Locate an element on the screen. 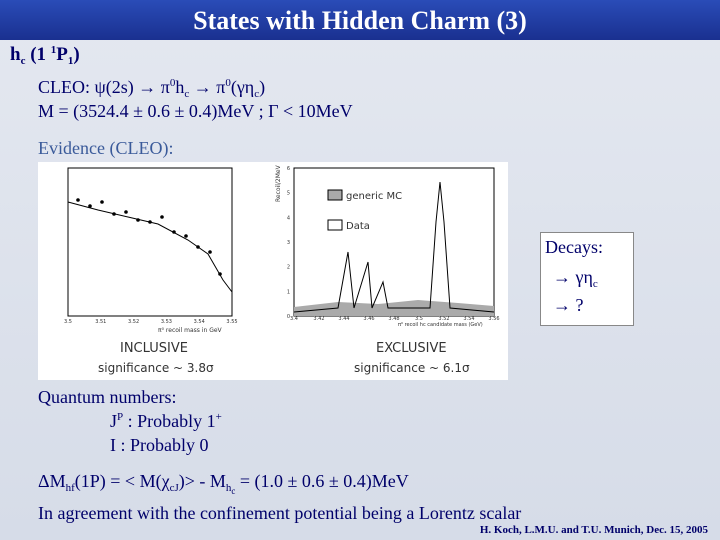 The height and width of the screenshot is (540, 720). y-tick-label: 3 is located at coordinates (288, 243).